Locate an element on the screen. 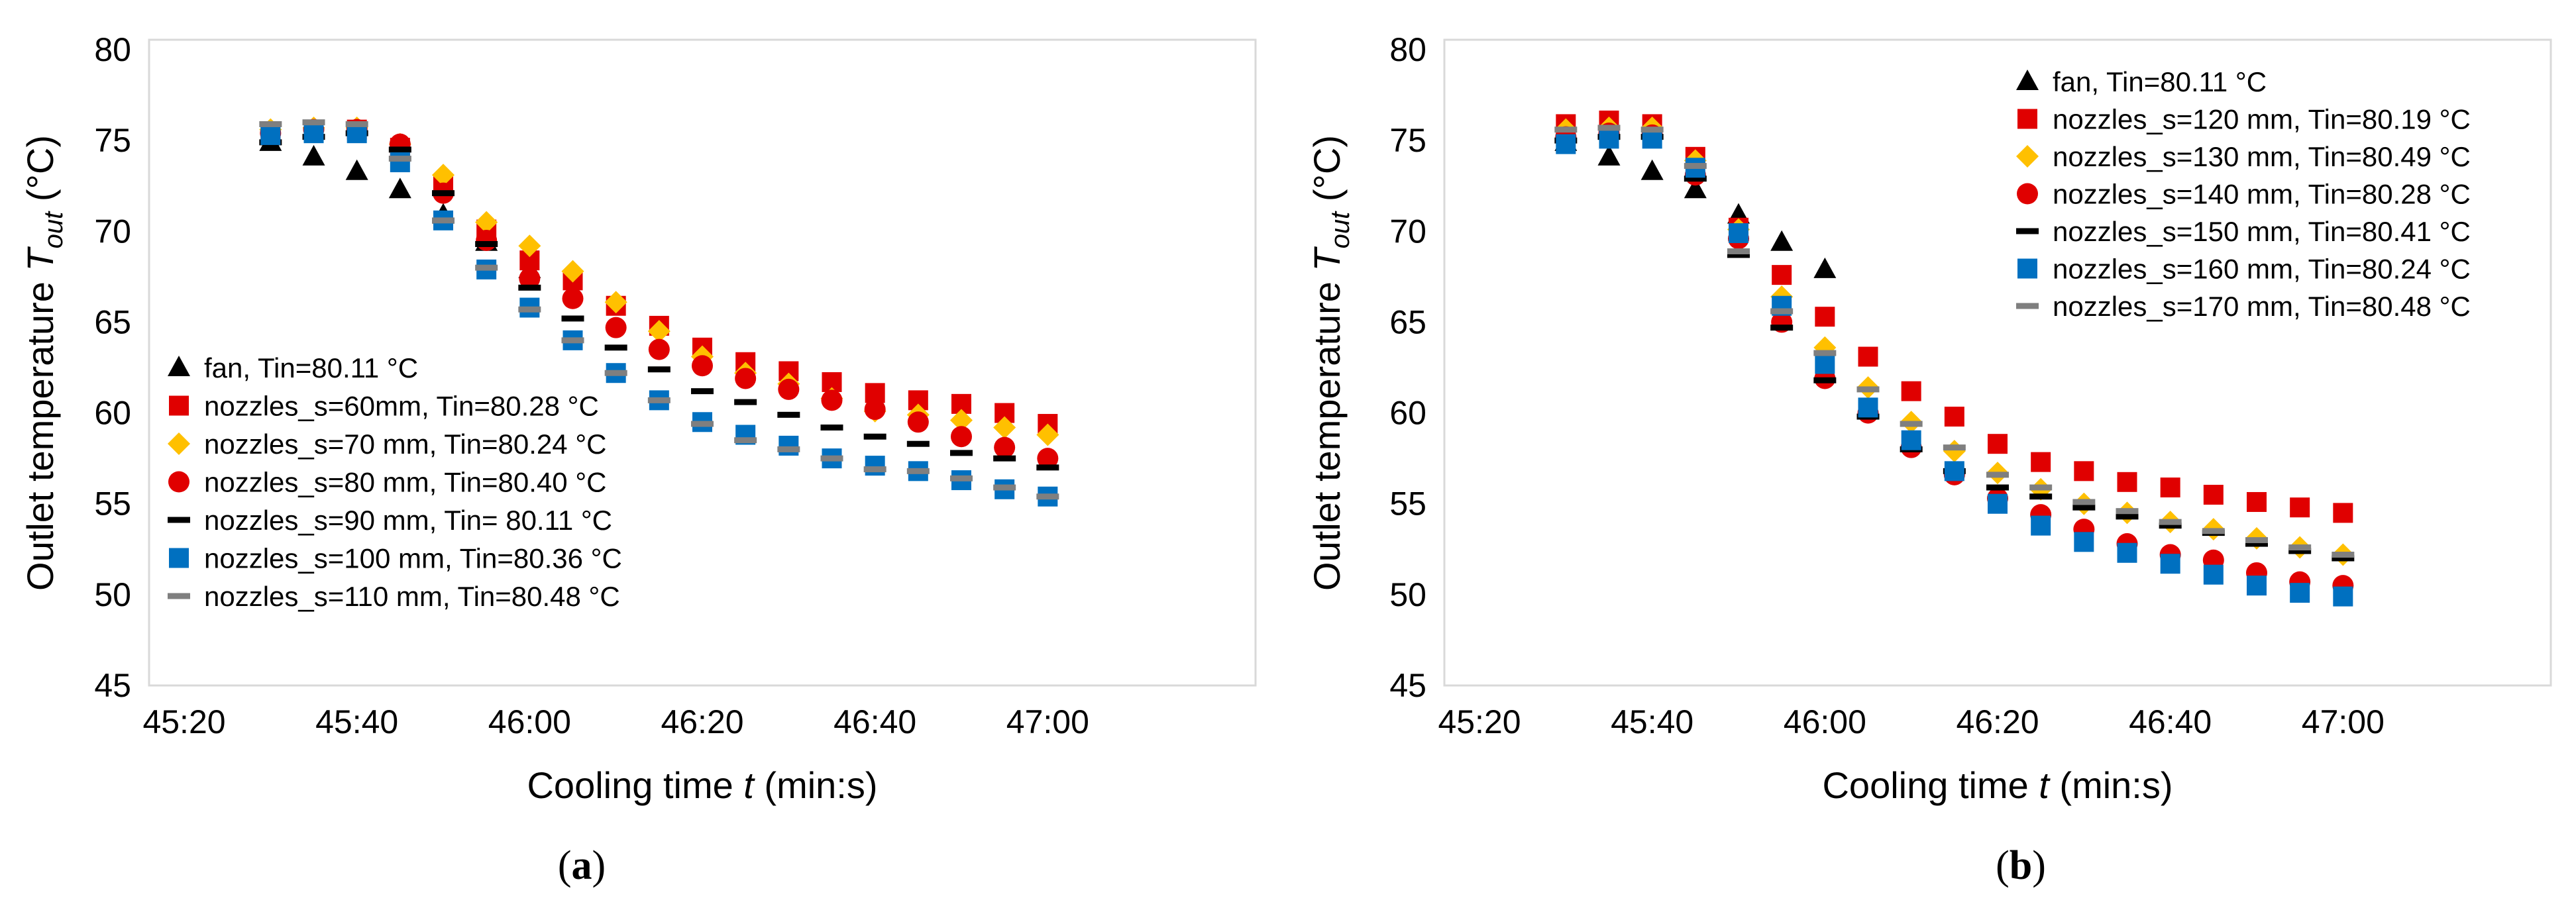 The height and width of the screenshot is (908, 2576). legend-item: nozzles_s=110 mm, Tin=80.48 °C is located at coordinates (394, 596).